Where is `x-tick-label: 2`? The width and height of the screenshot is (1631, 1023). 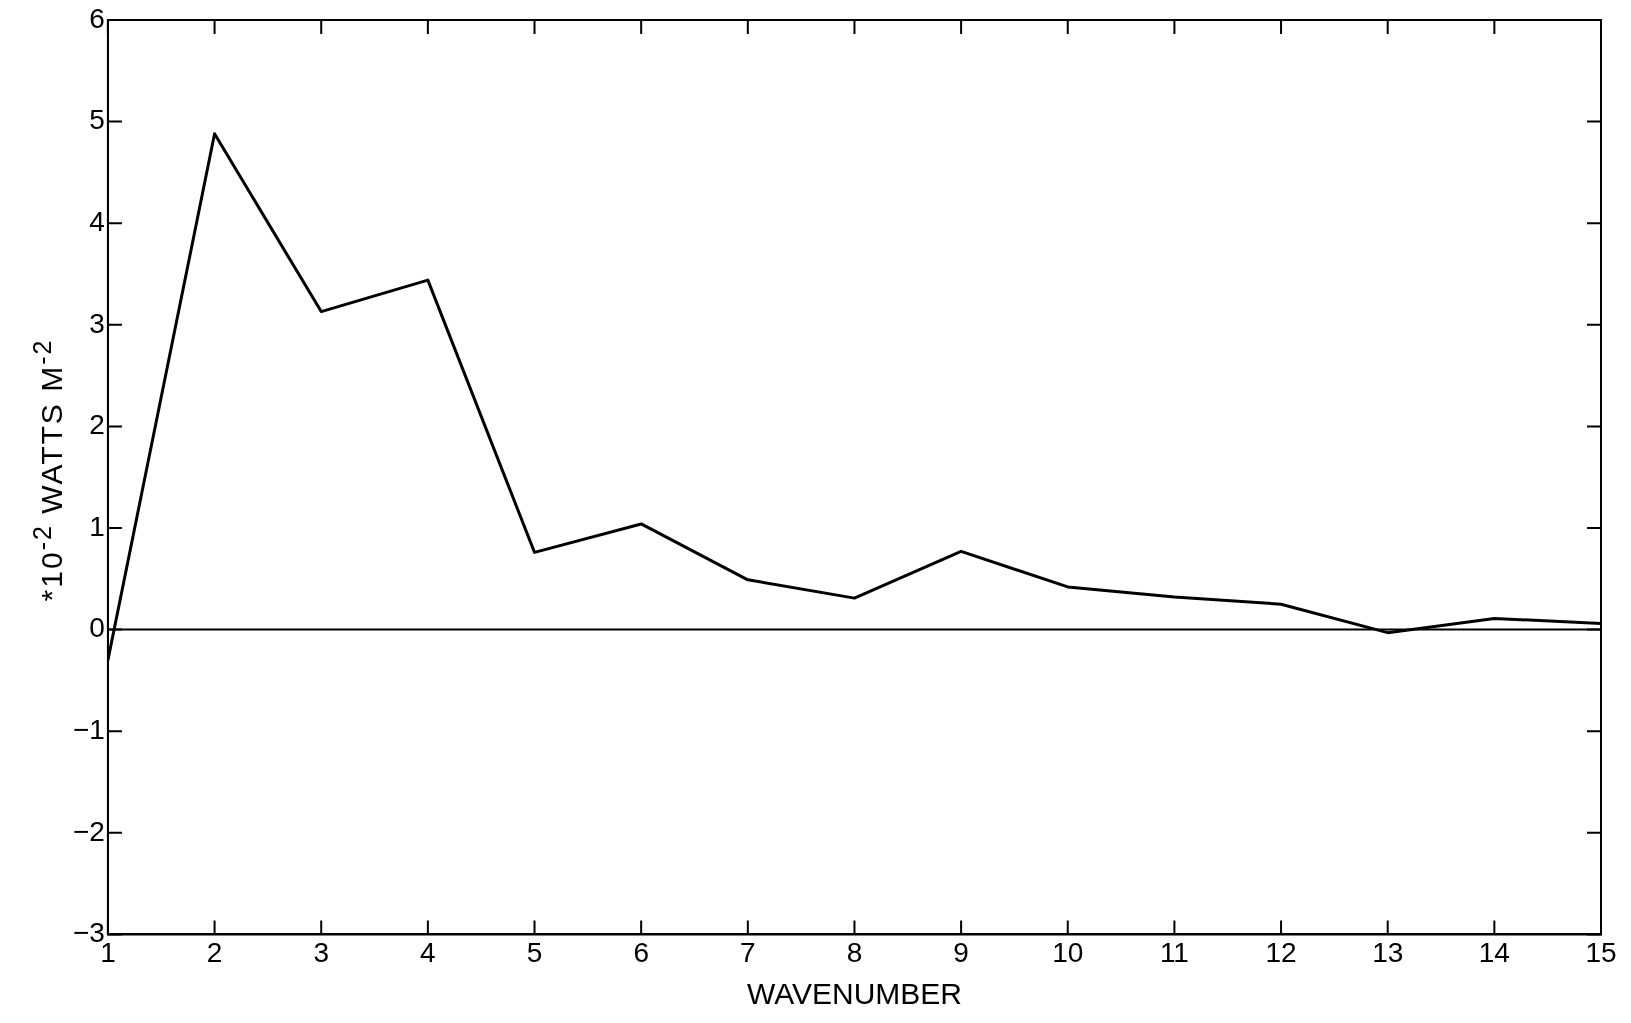
x-tick-label: 2 is located at coordinates (214, 952).